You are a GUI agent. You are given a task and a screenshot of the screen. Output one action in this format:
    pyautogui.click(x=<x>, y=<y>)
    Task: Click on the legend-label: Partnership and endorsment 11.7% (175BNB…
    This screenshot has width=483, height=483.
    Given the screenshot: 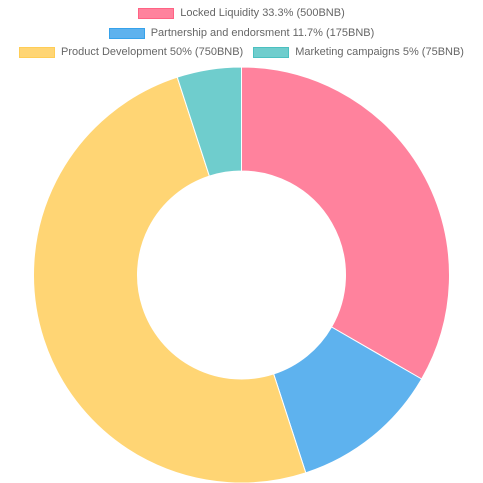 What is the action you would take?
    pyautogui.click(x=262, y=33)
    